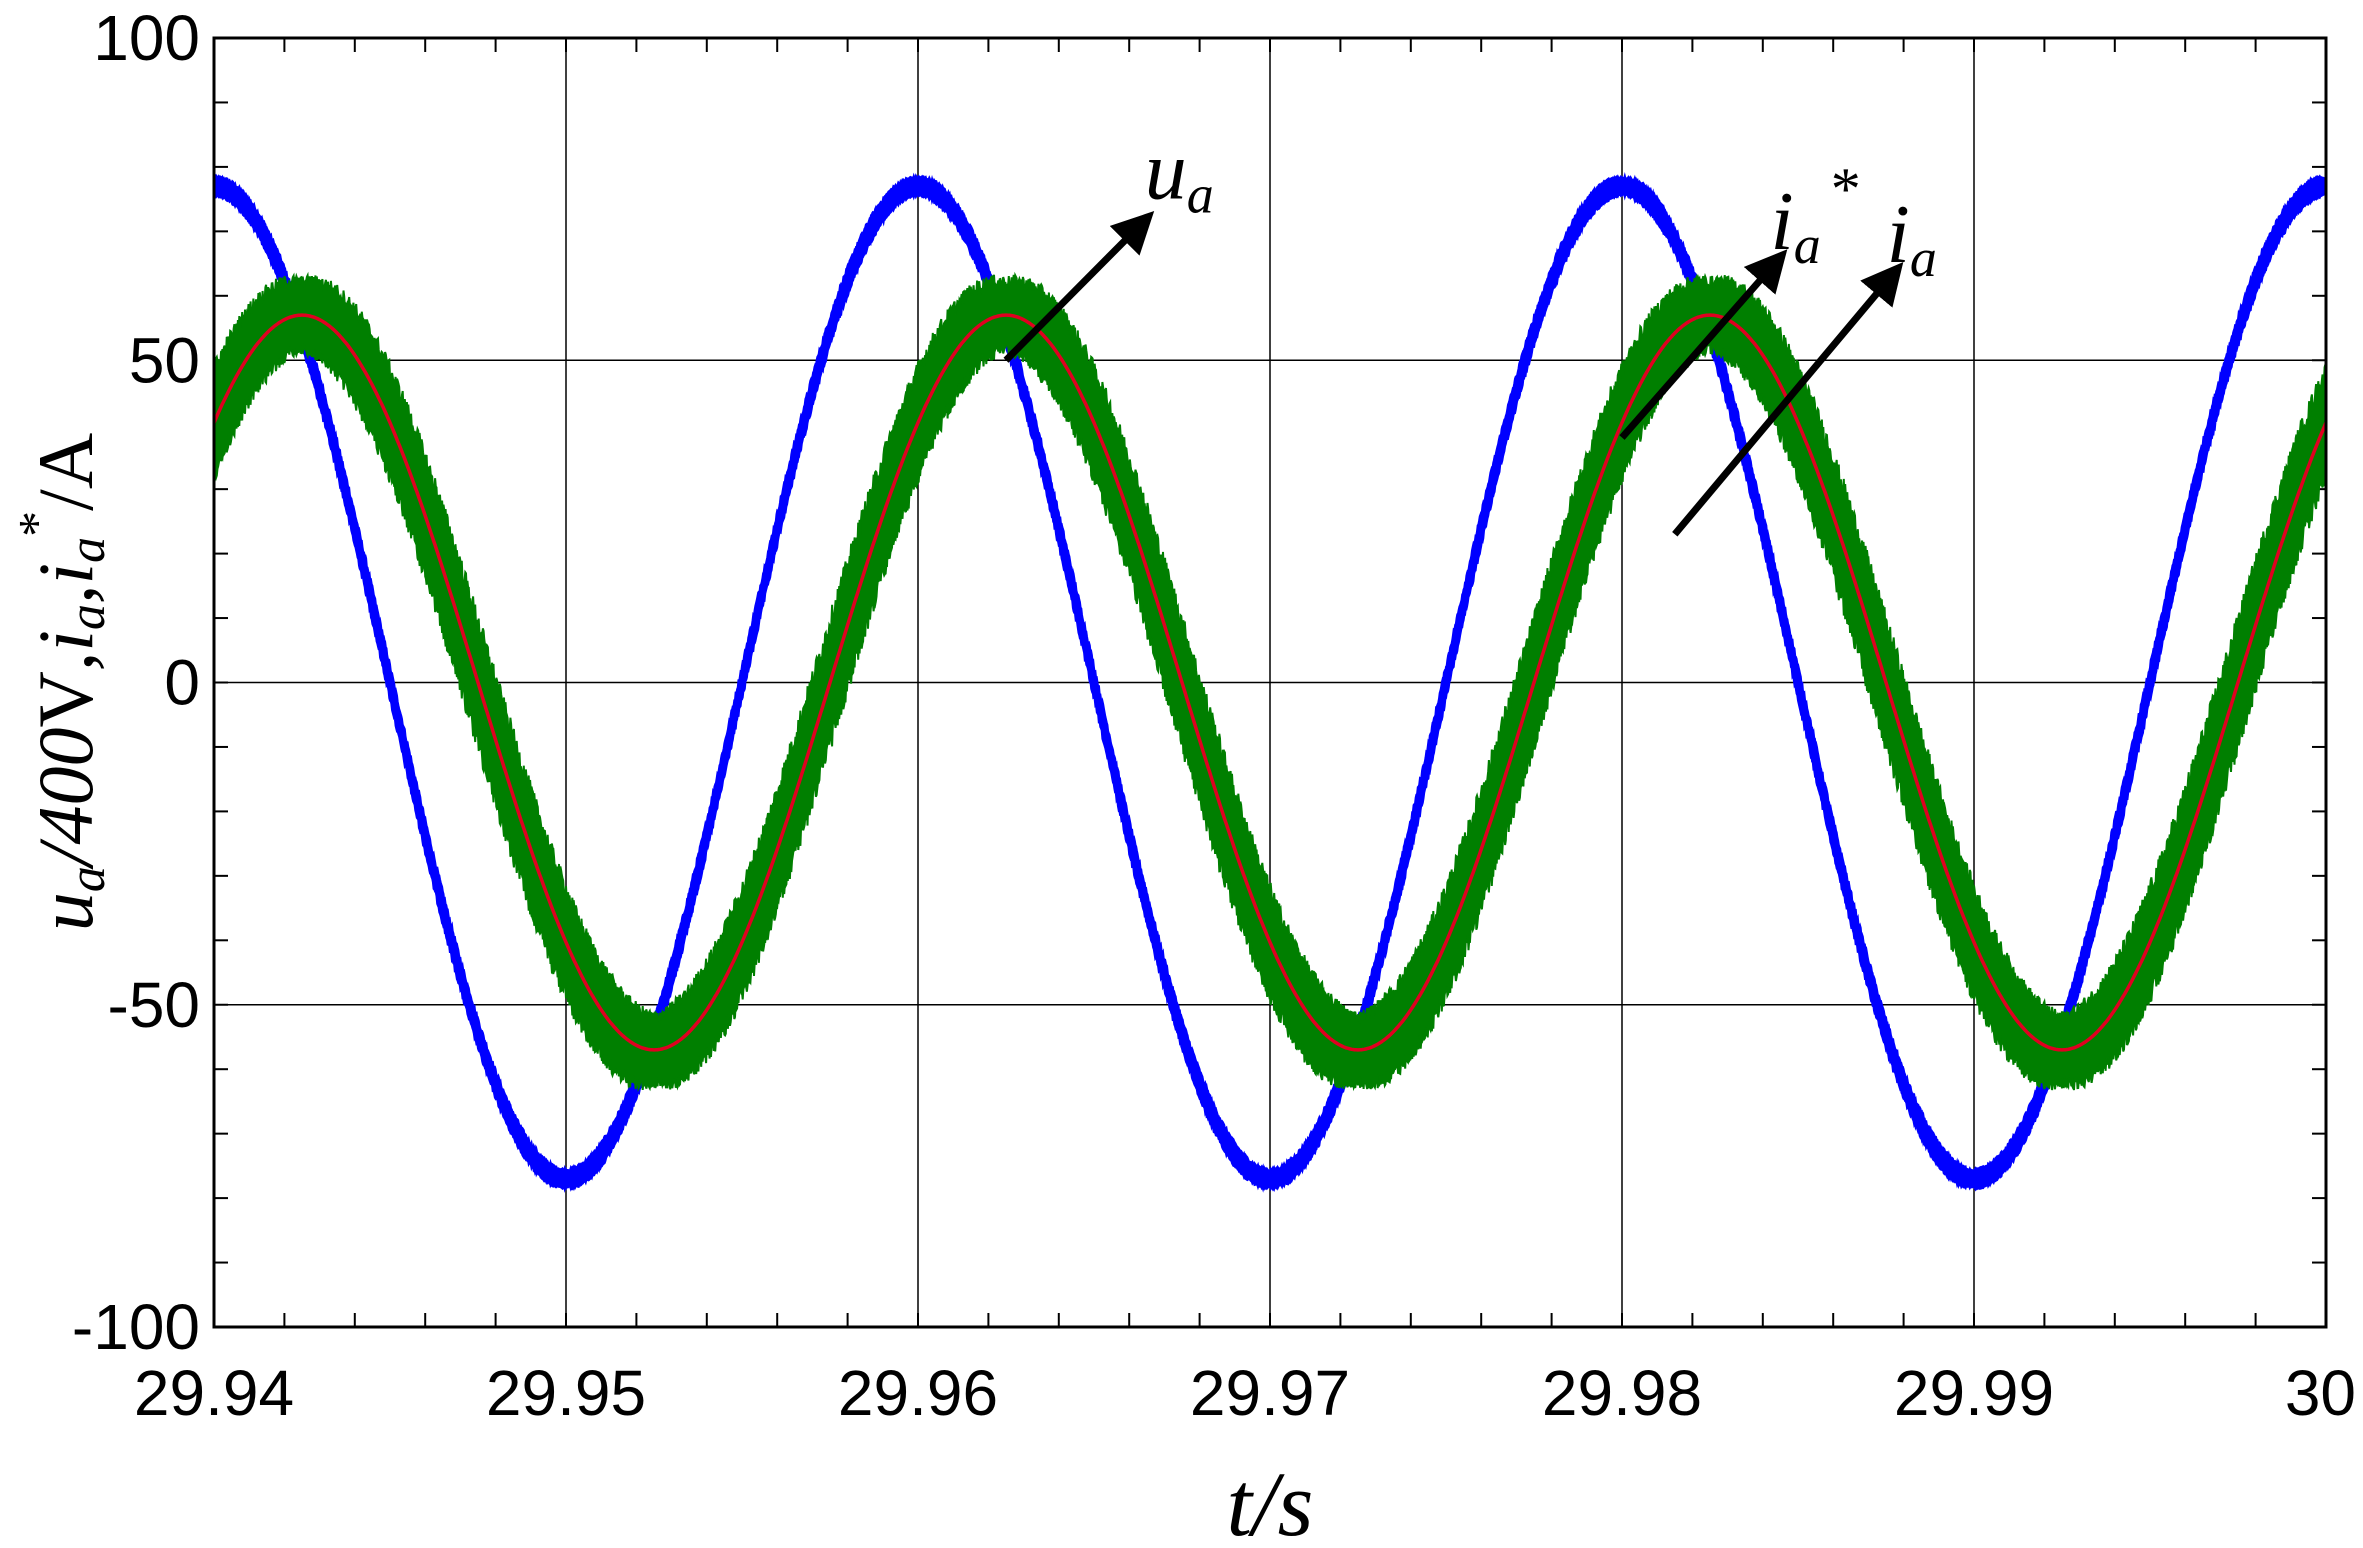  I want to click on x-tick-labels: 29.94 29.95 29.96 29.97 29.98 29.99 30, so click(1245, 1393).